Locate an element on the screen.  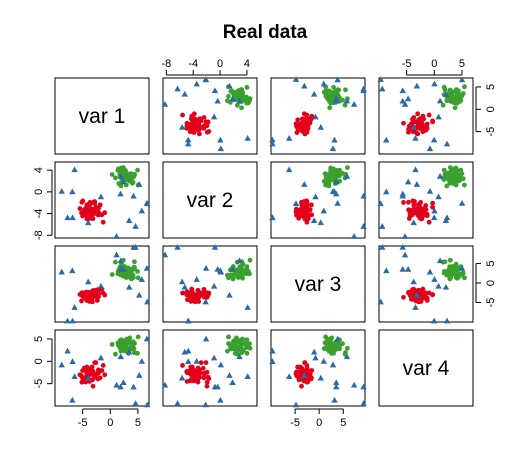
x-tick-label: 0 is located at coordinates (319, 423).